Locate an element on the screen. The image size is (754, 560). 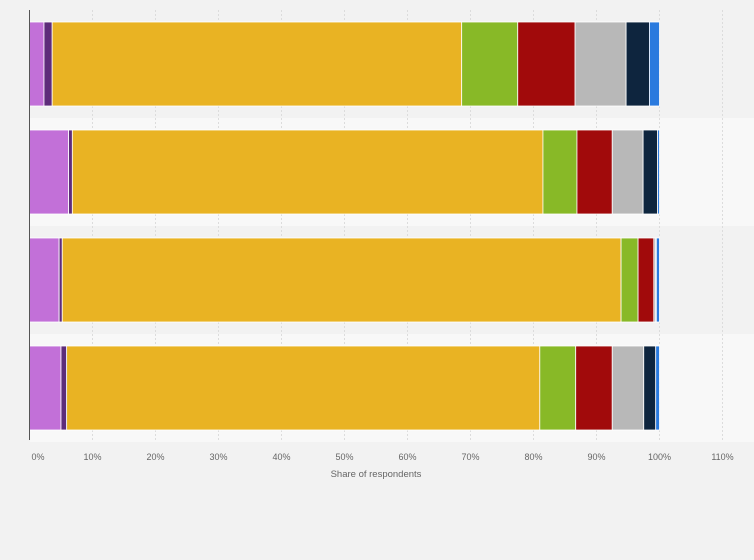
x-tick-label: 50% is located at coordinates (344, 457).